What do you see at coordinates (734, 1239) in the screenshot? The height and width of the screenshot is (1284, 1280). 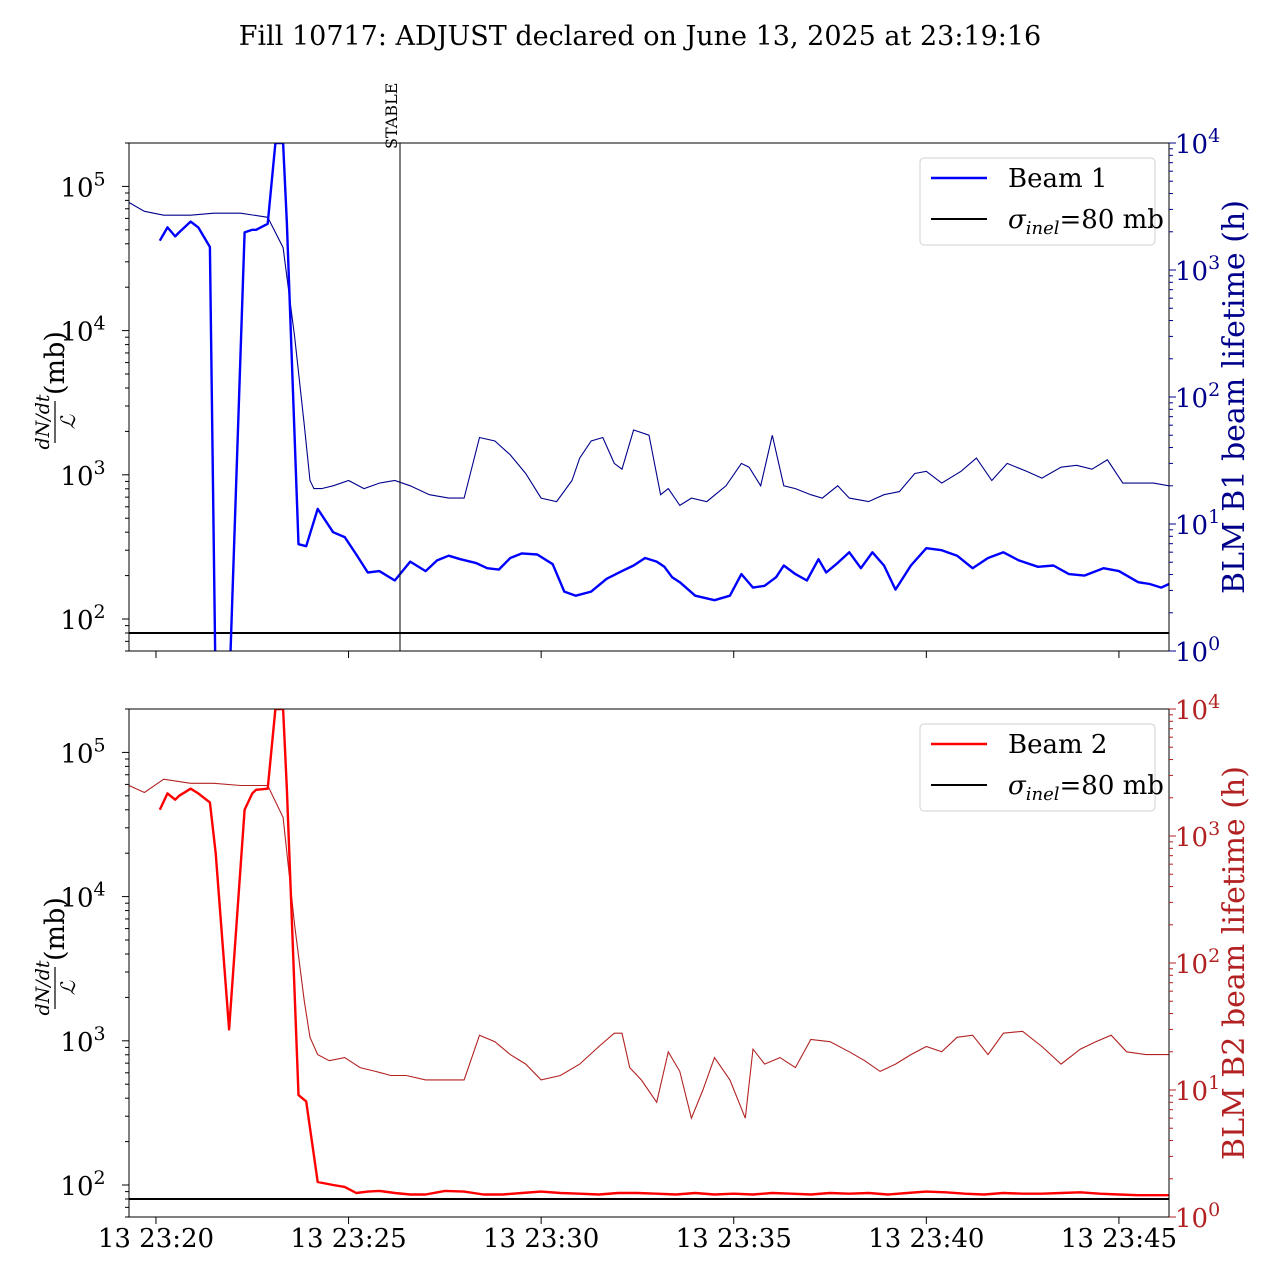 I see `x-tick-label: 13 23:35` at bounding box center [734, 1239].